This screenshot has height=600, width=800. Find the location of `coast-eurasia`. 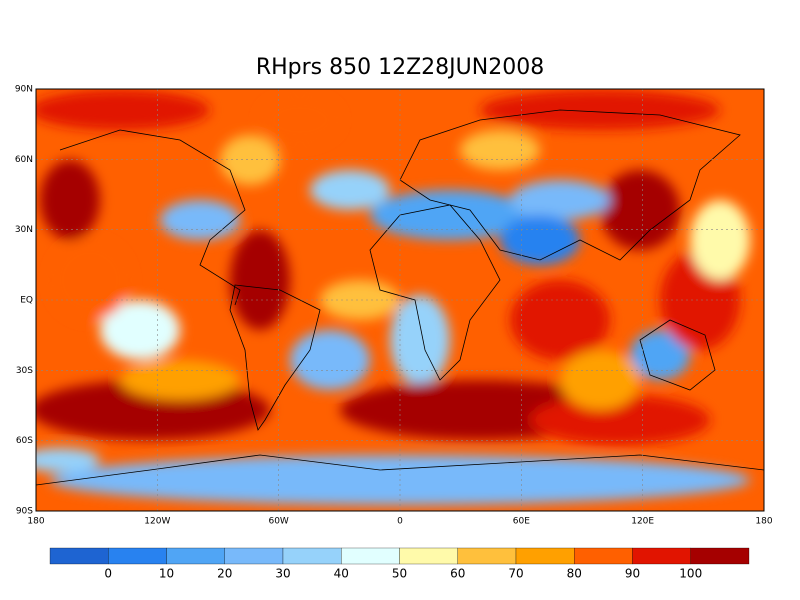

coast-eurasia is located at coordinates (570, 185).